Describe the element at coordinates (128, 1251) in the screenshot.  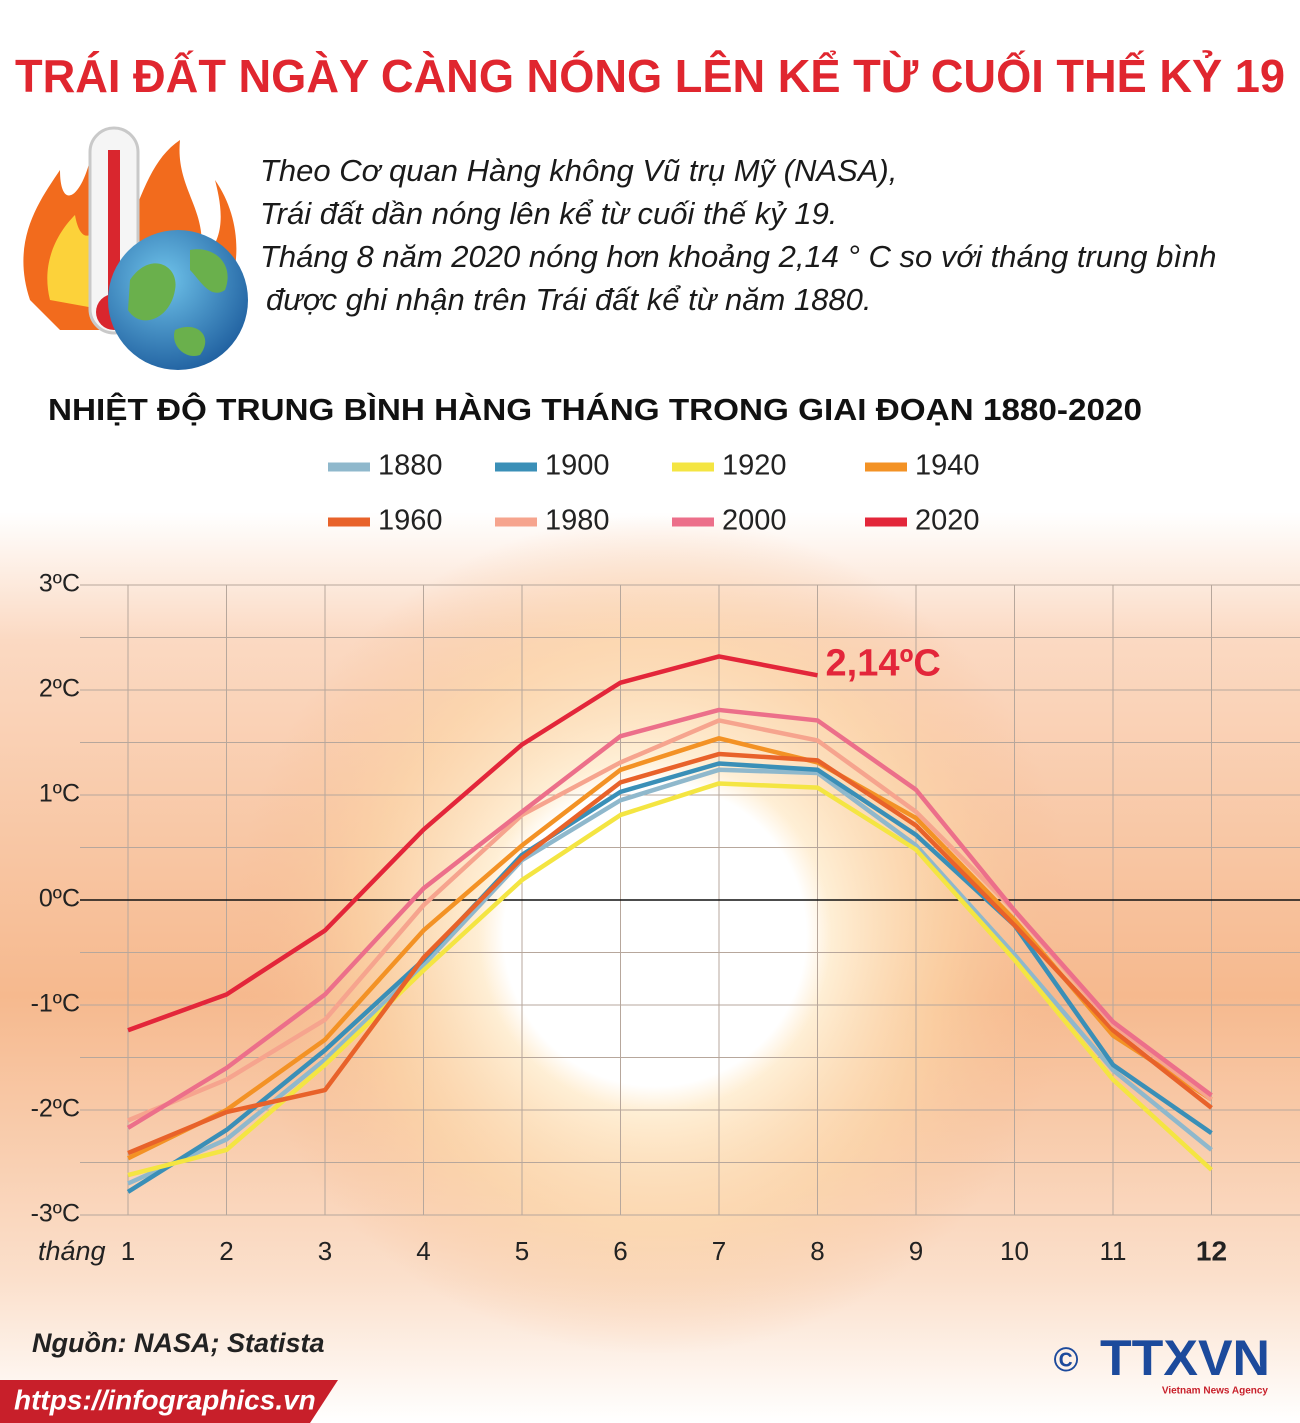
I see `x-tick-label: 1` at that location.